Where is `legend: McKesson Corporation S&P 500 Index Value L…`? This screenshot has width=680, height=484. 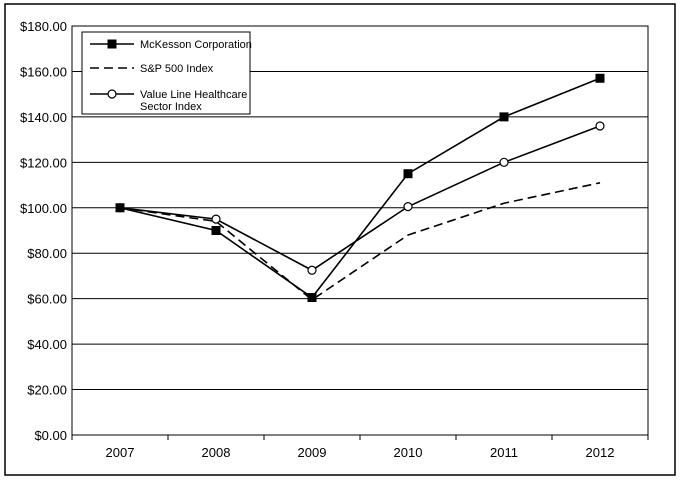
legend: McKesson Corporation S&P 500 Index Value L… is located at coordinates (166, 73).